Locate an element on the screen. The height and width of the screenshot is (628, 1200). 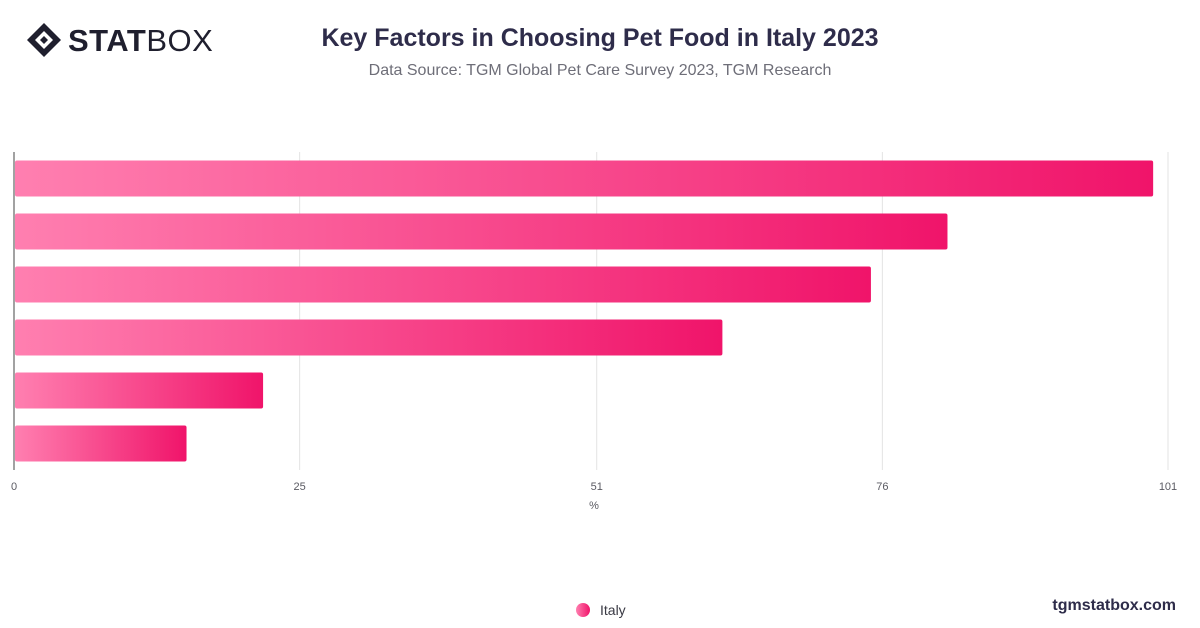
legend-swatch-icon is located at coordinates (583, 610).